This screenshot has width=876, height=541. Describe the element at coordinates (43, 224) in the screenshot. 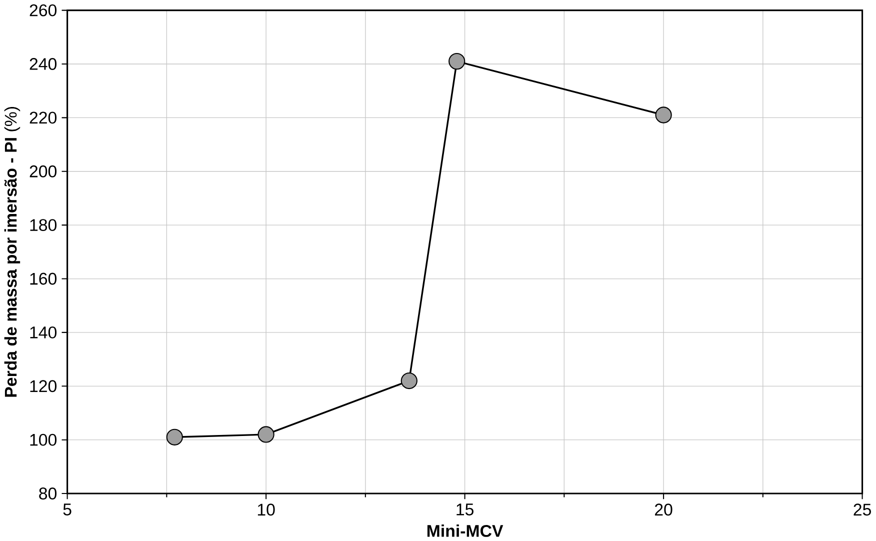

I see `y-tick-label: 180` at that location.